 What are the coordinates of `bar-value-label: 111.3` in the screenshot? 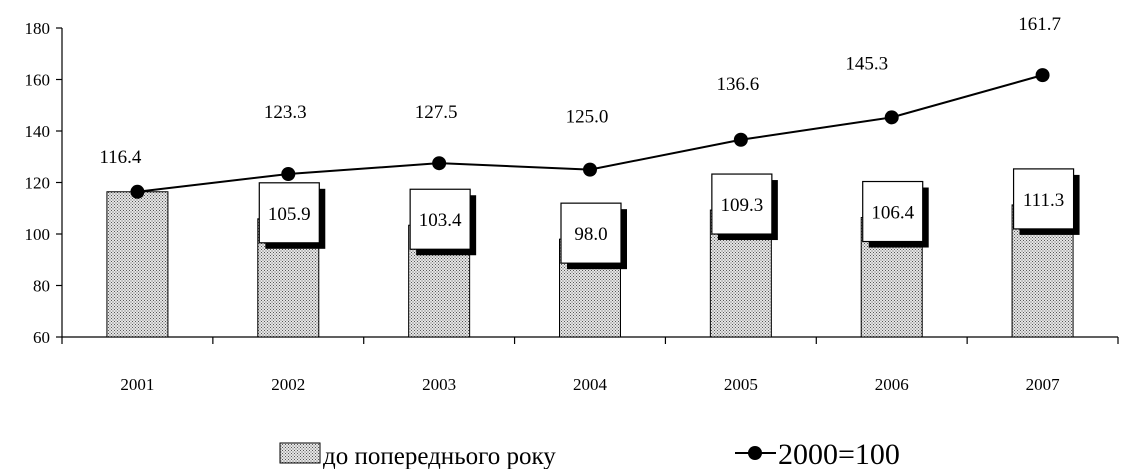 It's located at (1043, 200).